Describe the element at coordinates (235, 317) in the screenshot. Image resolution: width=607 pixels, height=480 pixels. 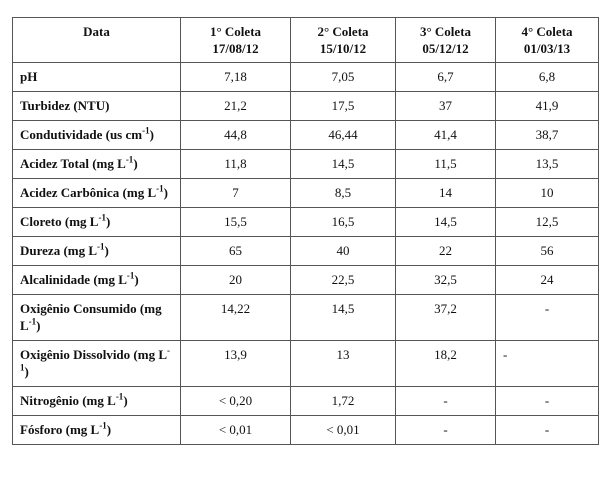
I see `value-cell: 14,22` at that location.